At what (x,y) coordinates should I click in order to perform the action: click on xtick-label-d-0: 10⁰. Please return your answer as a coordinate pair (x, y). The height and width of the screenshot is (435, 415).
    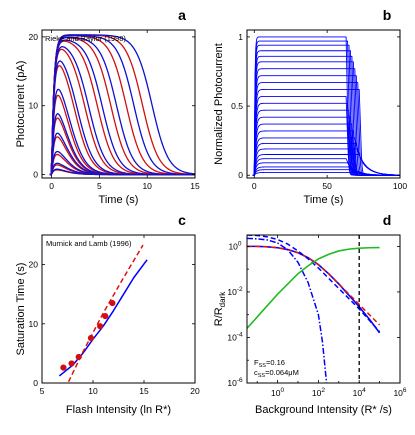
    Looking at the image, I should click on (277, 392).